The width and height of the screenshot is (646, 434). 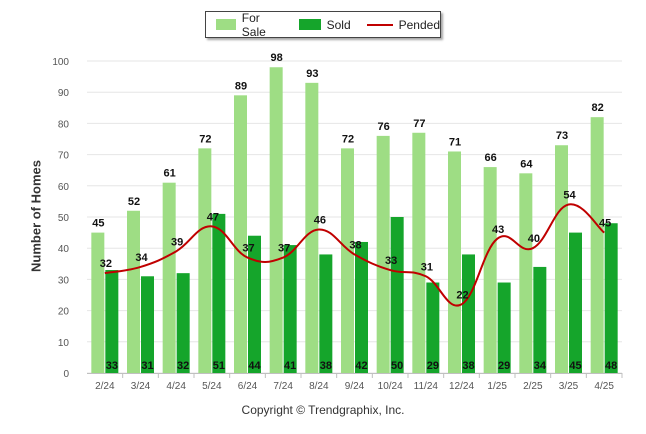 I want to click on x-tick-label: 9/24, so click(x=355, y=386).